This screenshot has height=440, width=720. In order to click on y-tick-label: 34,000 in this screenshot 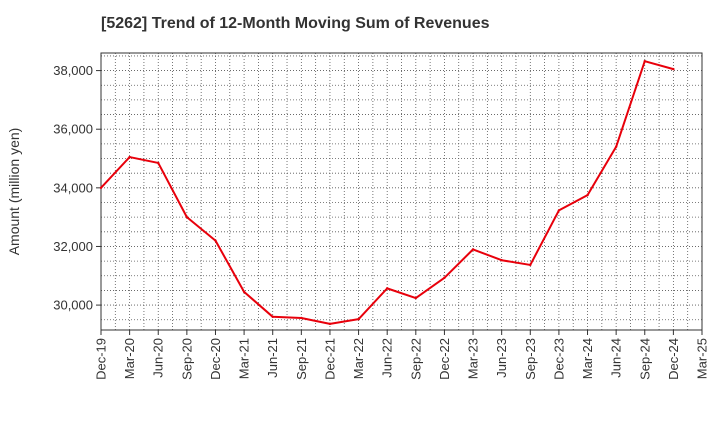, I will do `click(73, 187)`.